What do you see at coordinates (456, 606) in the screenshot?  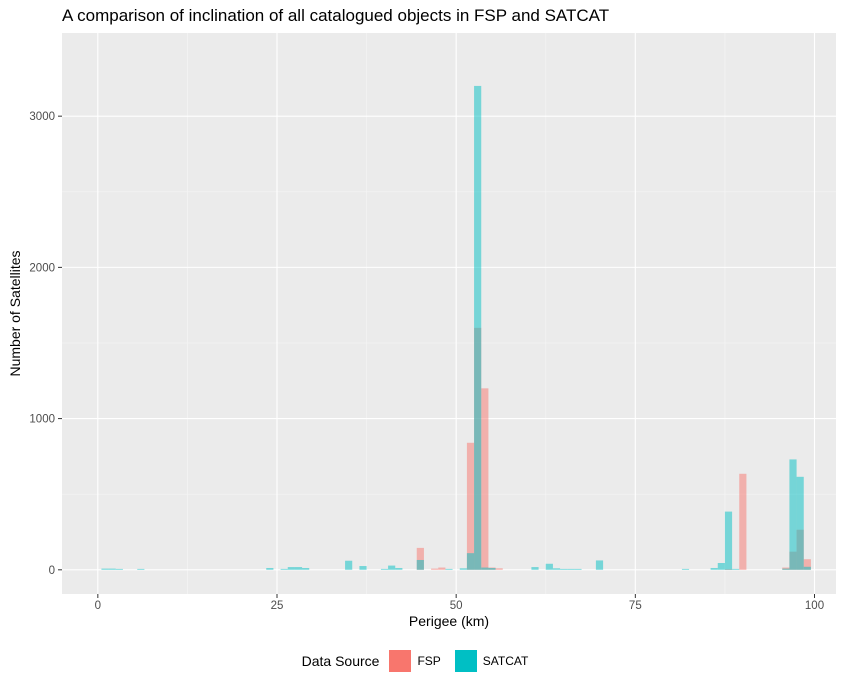 I see `x-tick-label: 50` at bounding box center [456, 606].